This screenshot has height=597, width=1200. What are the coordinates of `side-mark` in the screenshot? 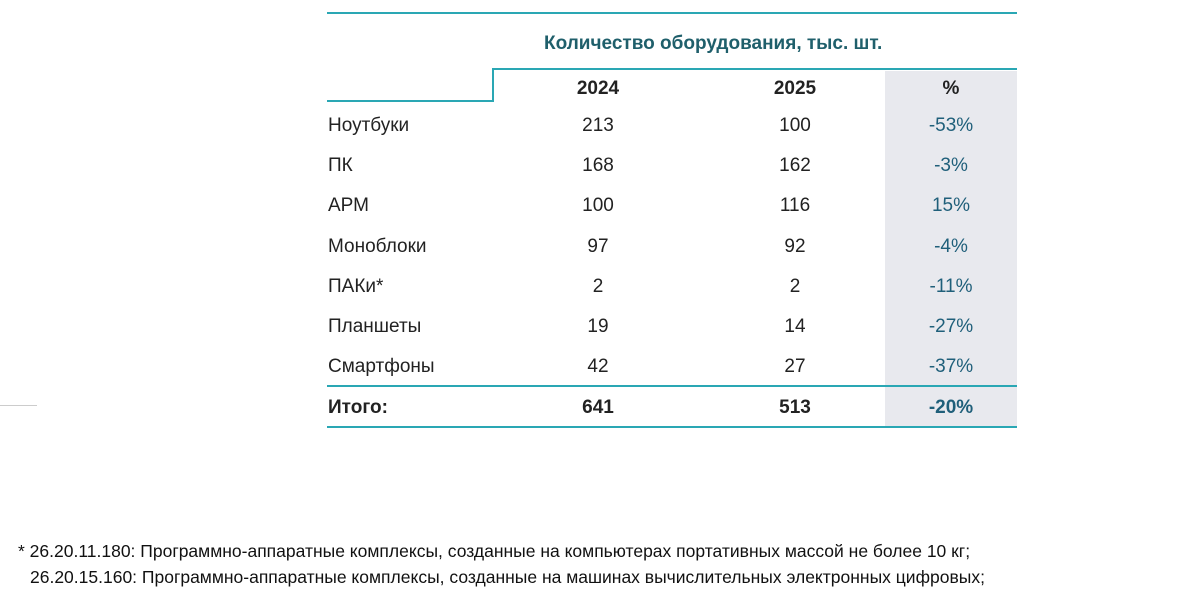 It's located at (18, 405).